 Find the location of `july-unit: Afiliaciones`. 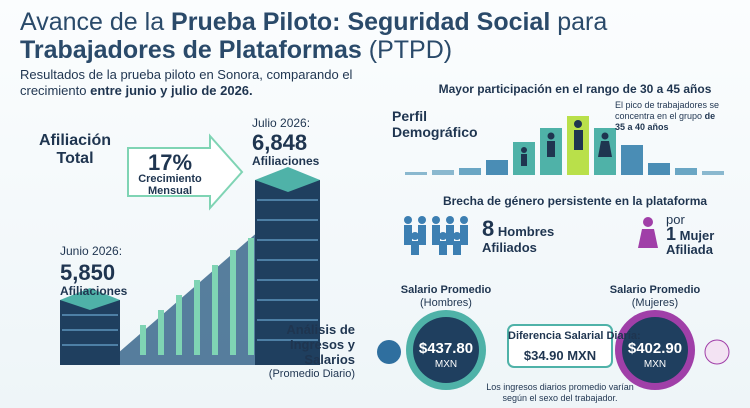

july-unit: Afiliaciones is located at coordinates (286, 161).